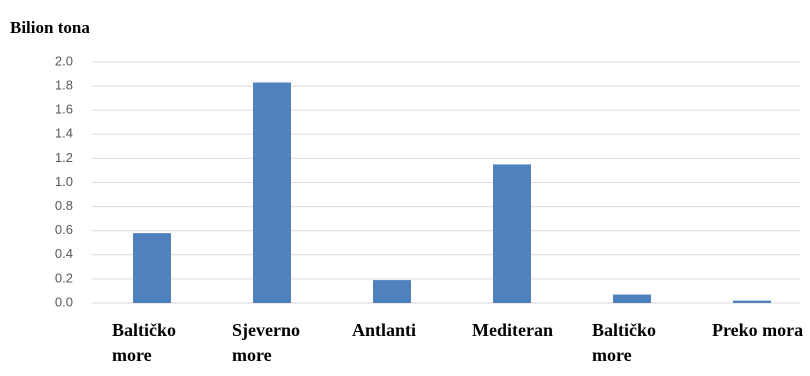 This screenshot has width=810, height=376. Describe the element at coordinates (266, 342) in the screenshot. I see `x-tick-label: Sjeverno more` at that location.